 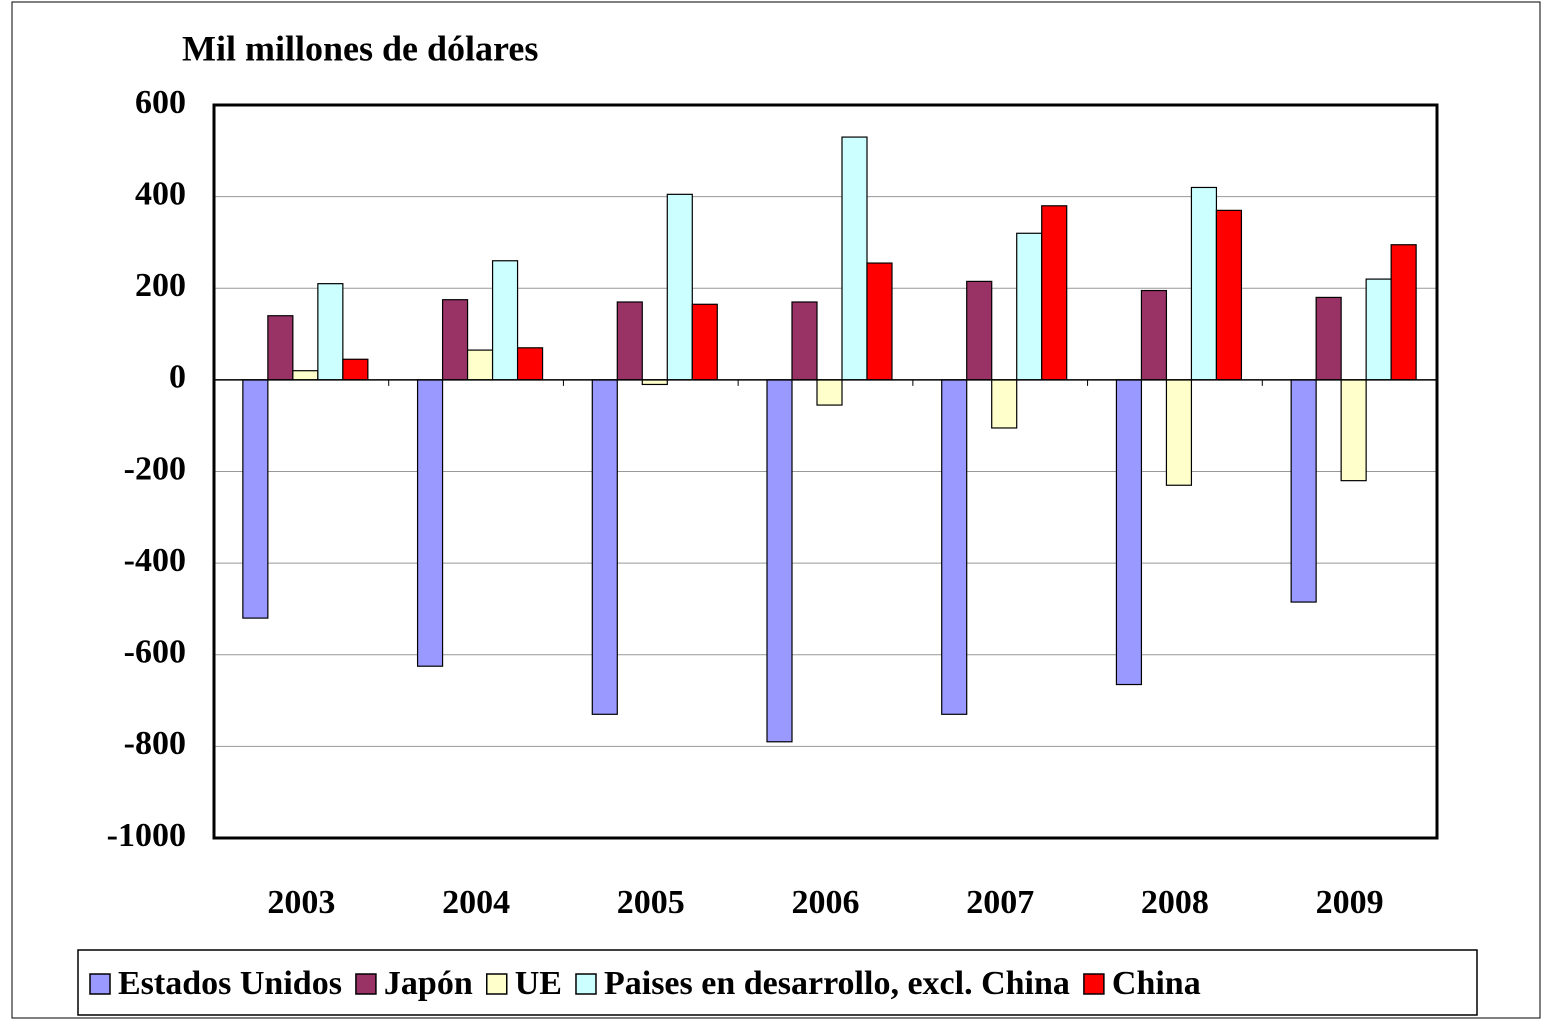 I want to click on y-tick-label: 0, so click(x=177, y=377).